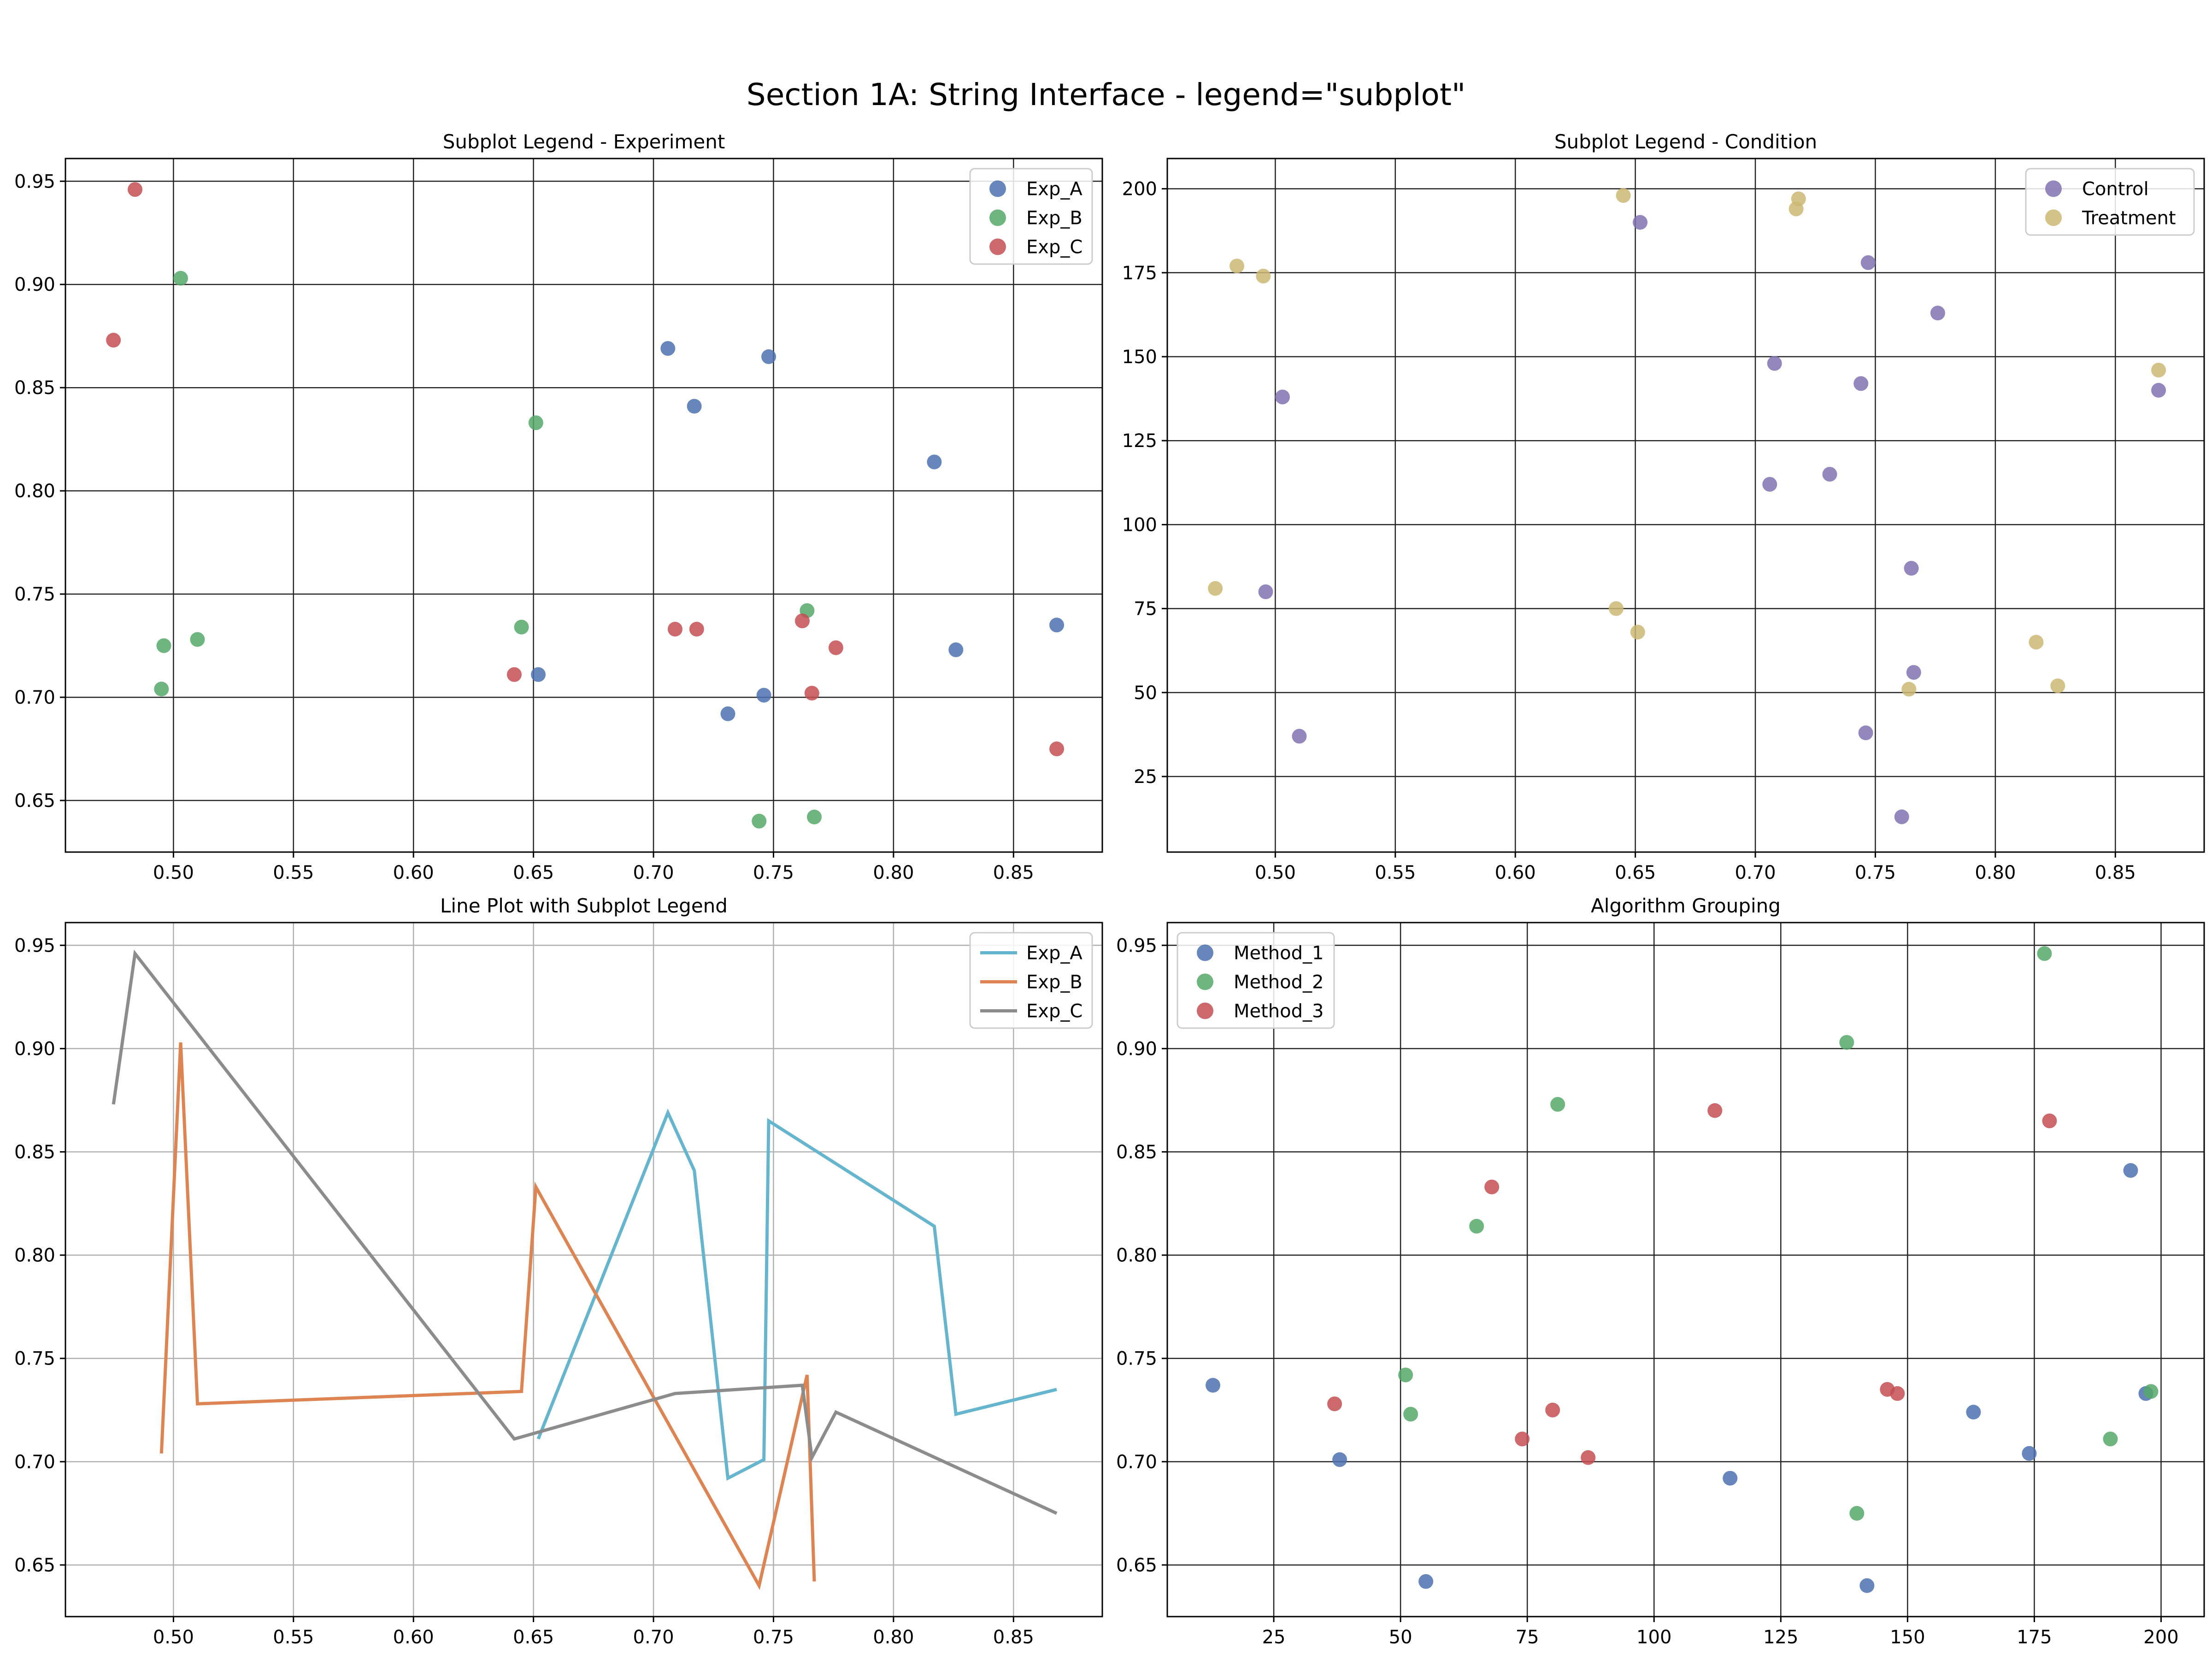 Image resolution: width=2212 pixels, height=1659 pixels. I want to click on x-tick-label: 200, so click(2160, 1637).